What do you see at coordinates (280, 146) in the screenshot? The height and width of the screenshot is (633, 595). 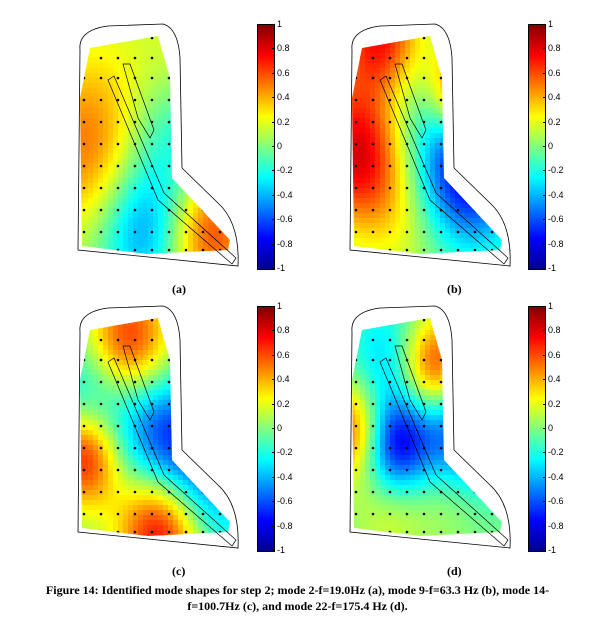 I see `colorbar-tick-label: 0` at bounding box center [280, 146].